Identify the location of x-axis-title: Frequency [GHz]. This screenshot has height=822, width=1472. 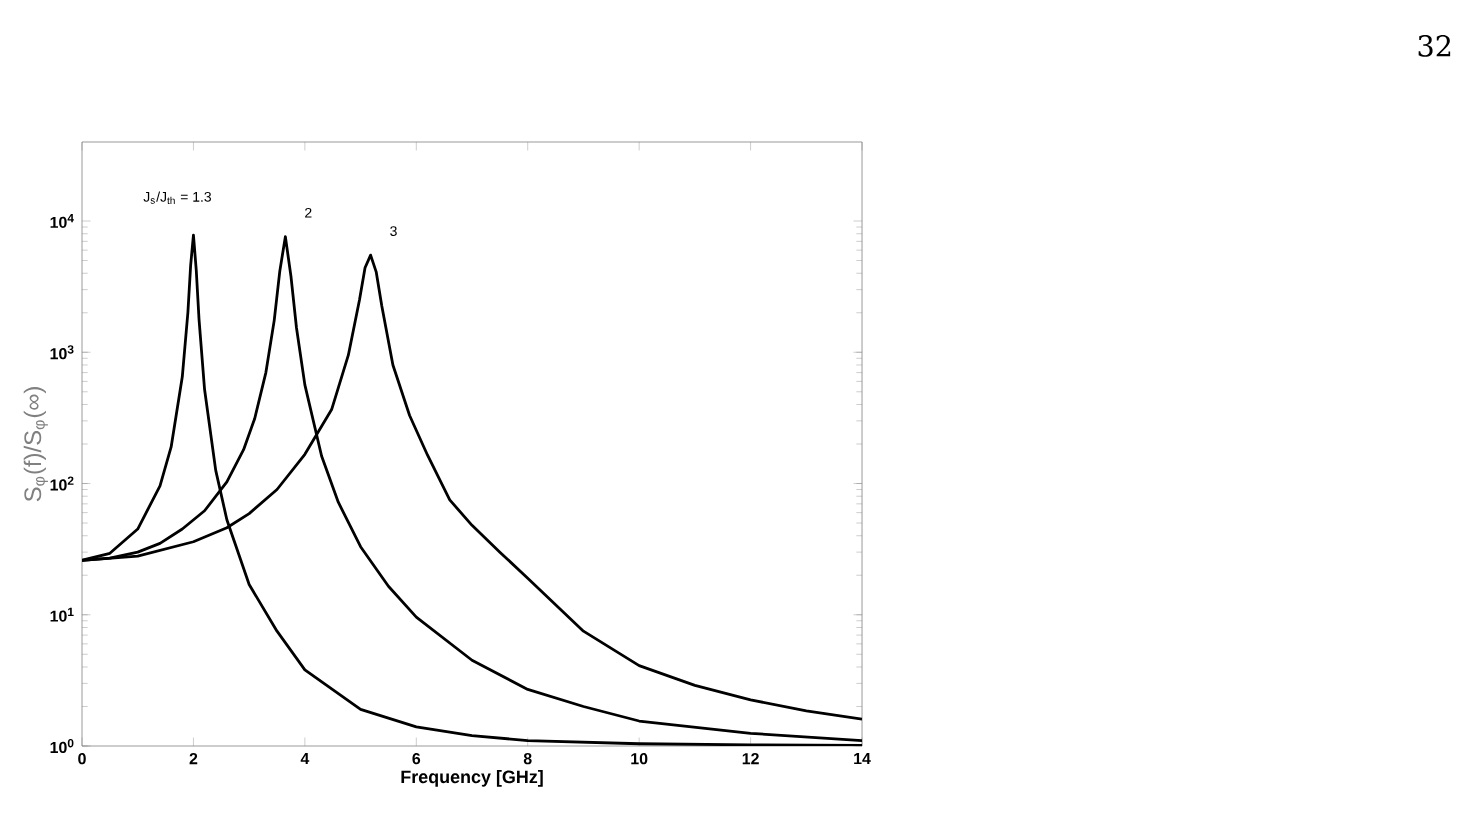
(472, 778).